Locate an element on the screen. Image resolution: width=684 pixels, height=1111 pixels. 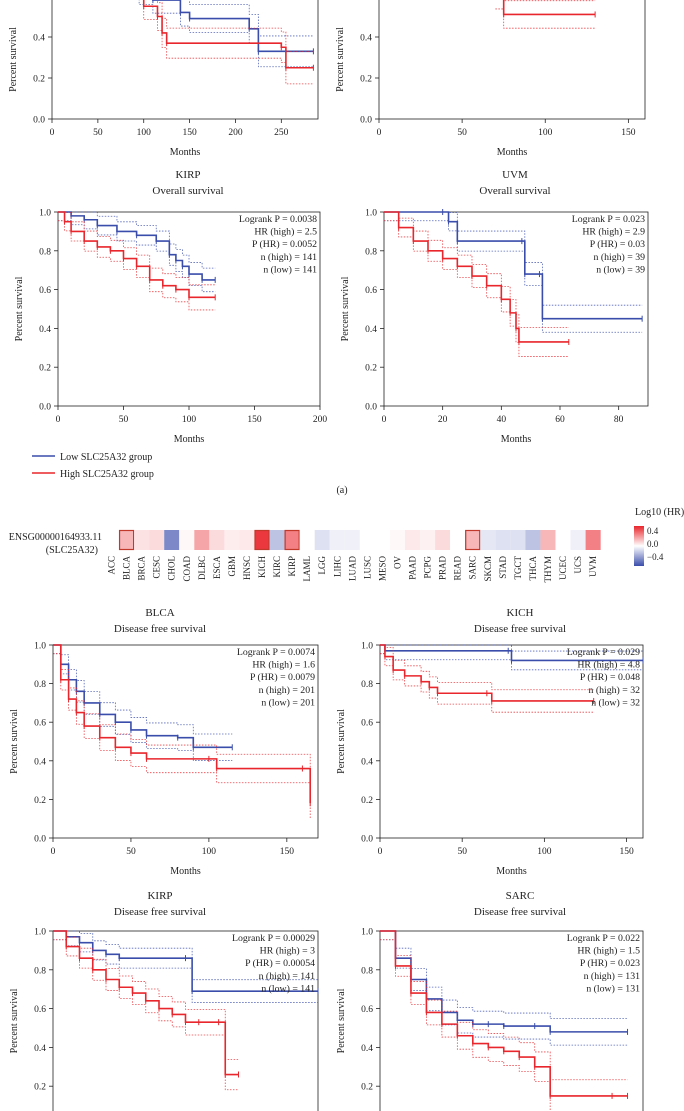
stat-line: Logrank P = 0.0038 is located at coordinates (278, 219).